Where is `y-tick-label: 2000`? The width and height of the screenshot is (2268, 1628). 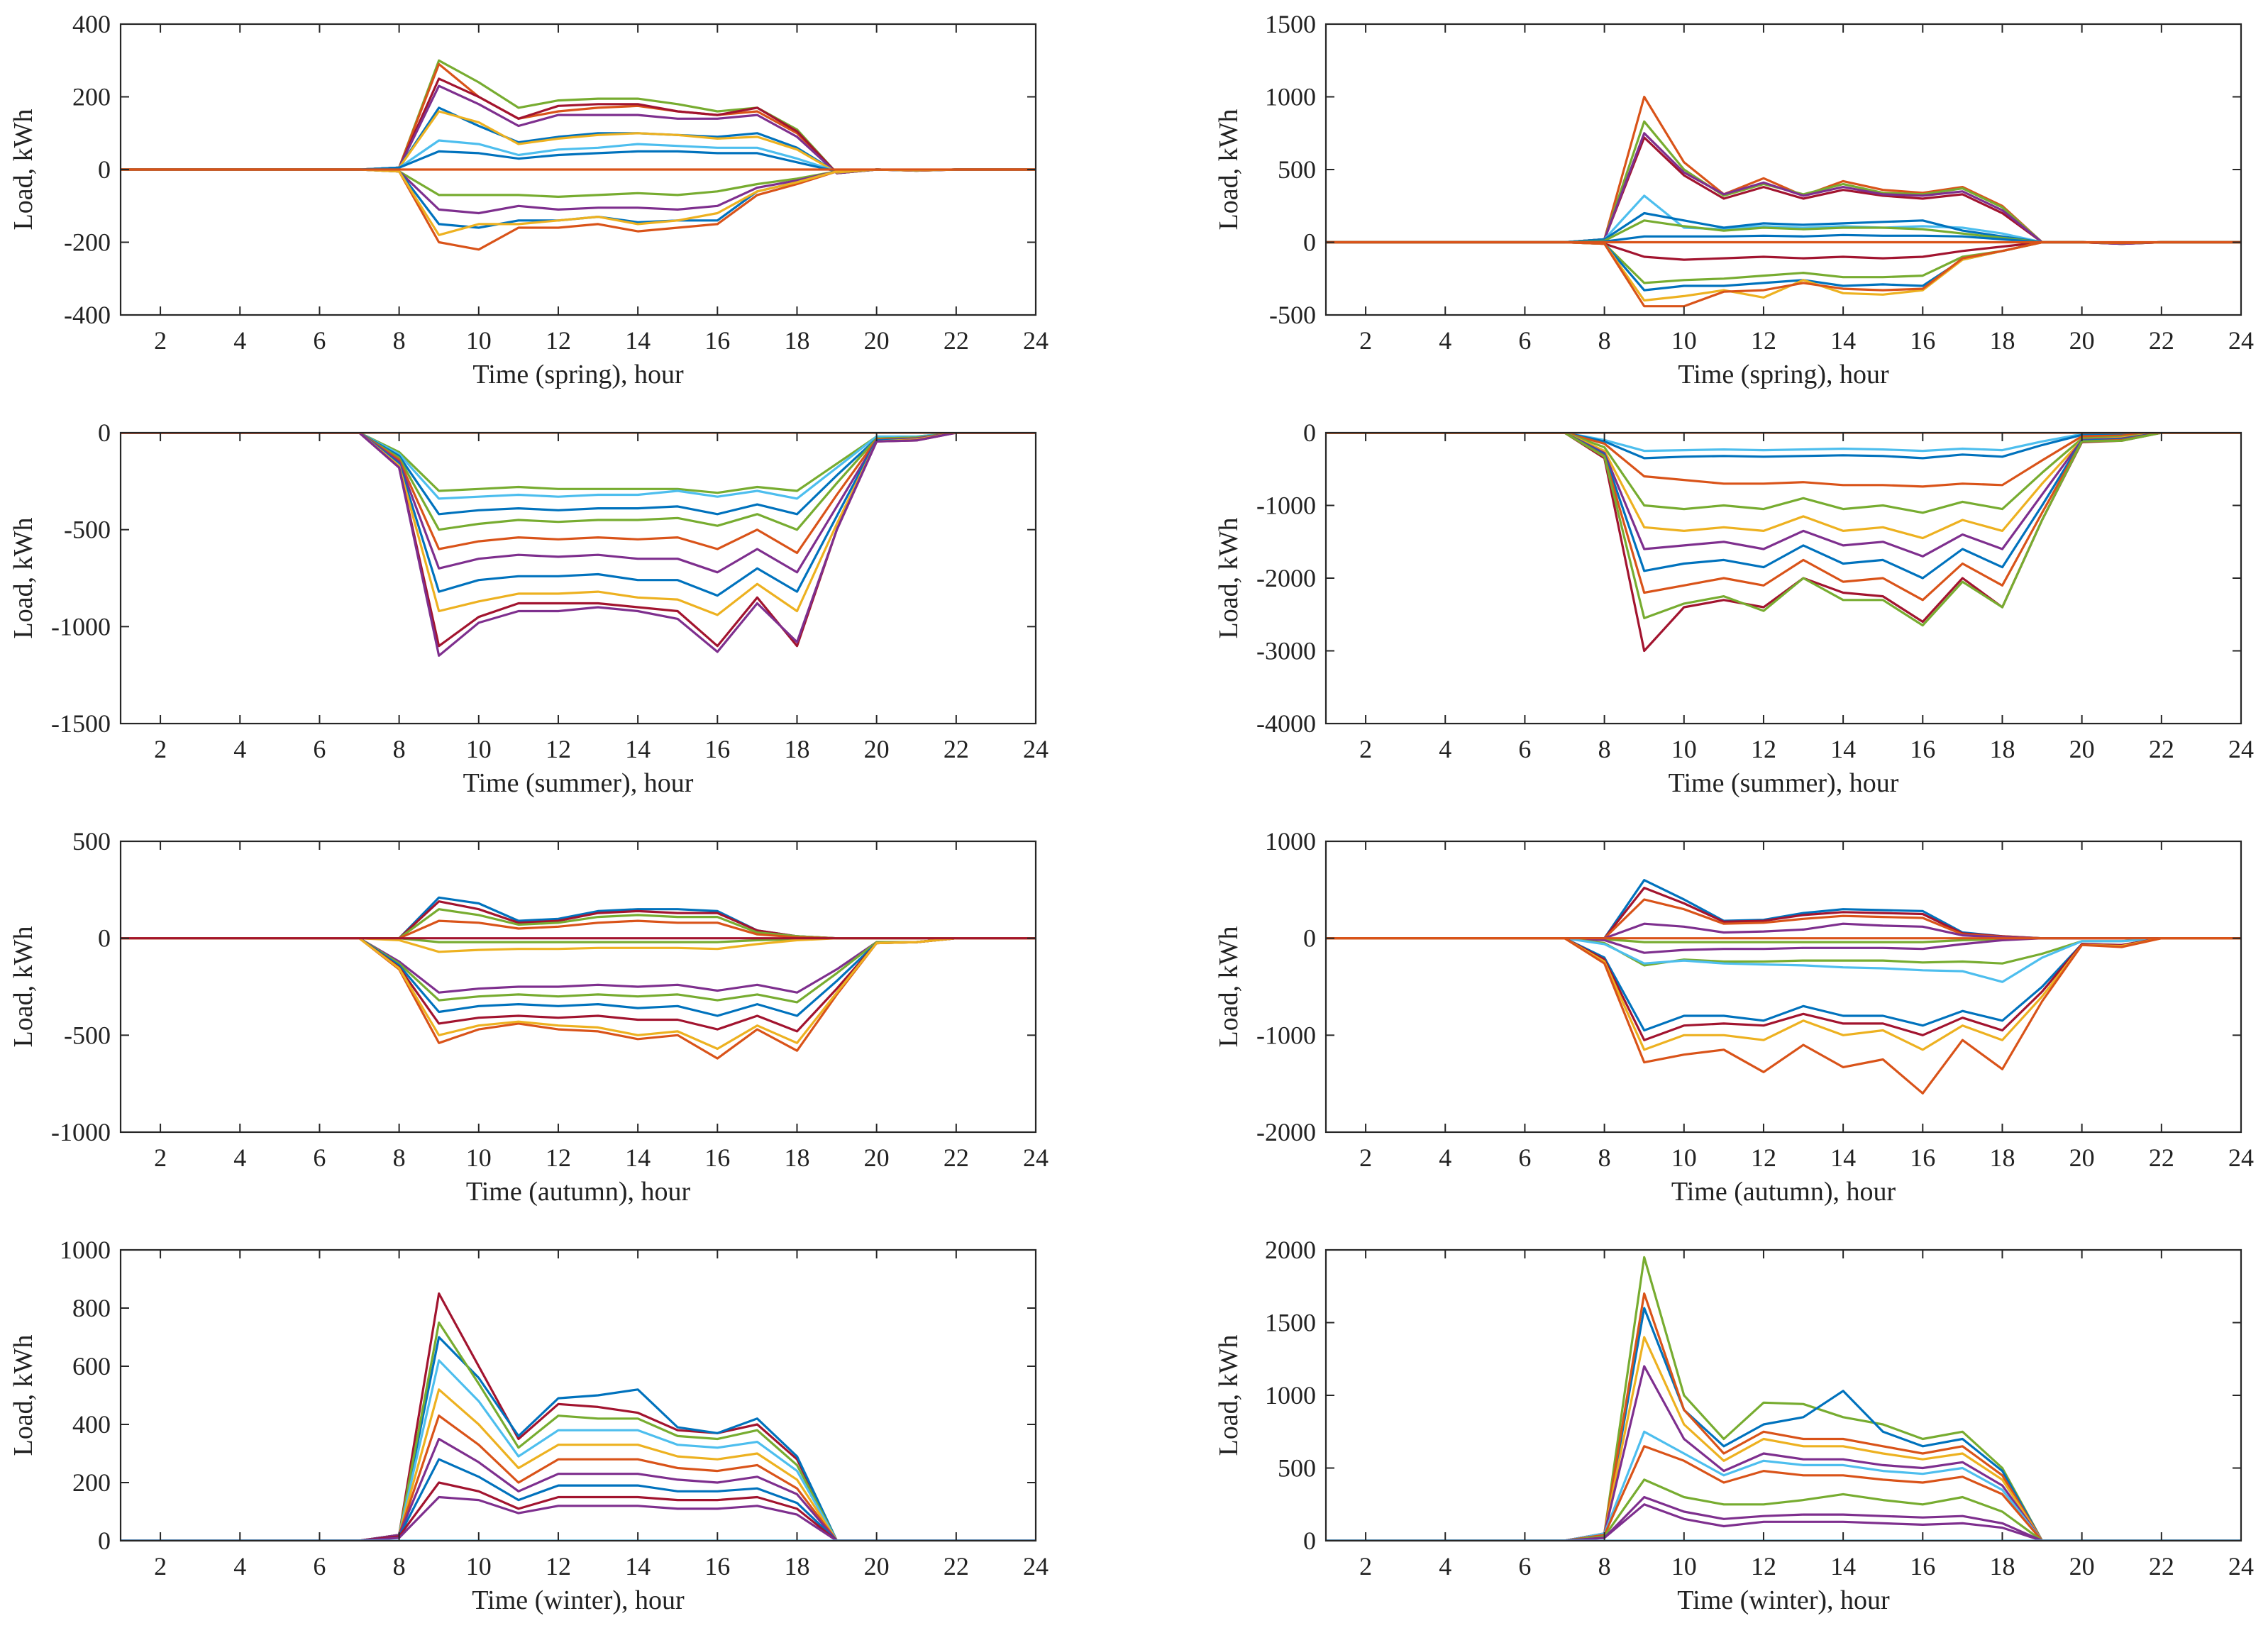 y-tick-label: 2000 is located at coordinates (1290, 1250).